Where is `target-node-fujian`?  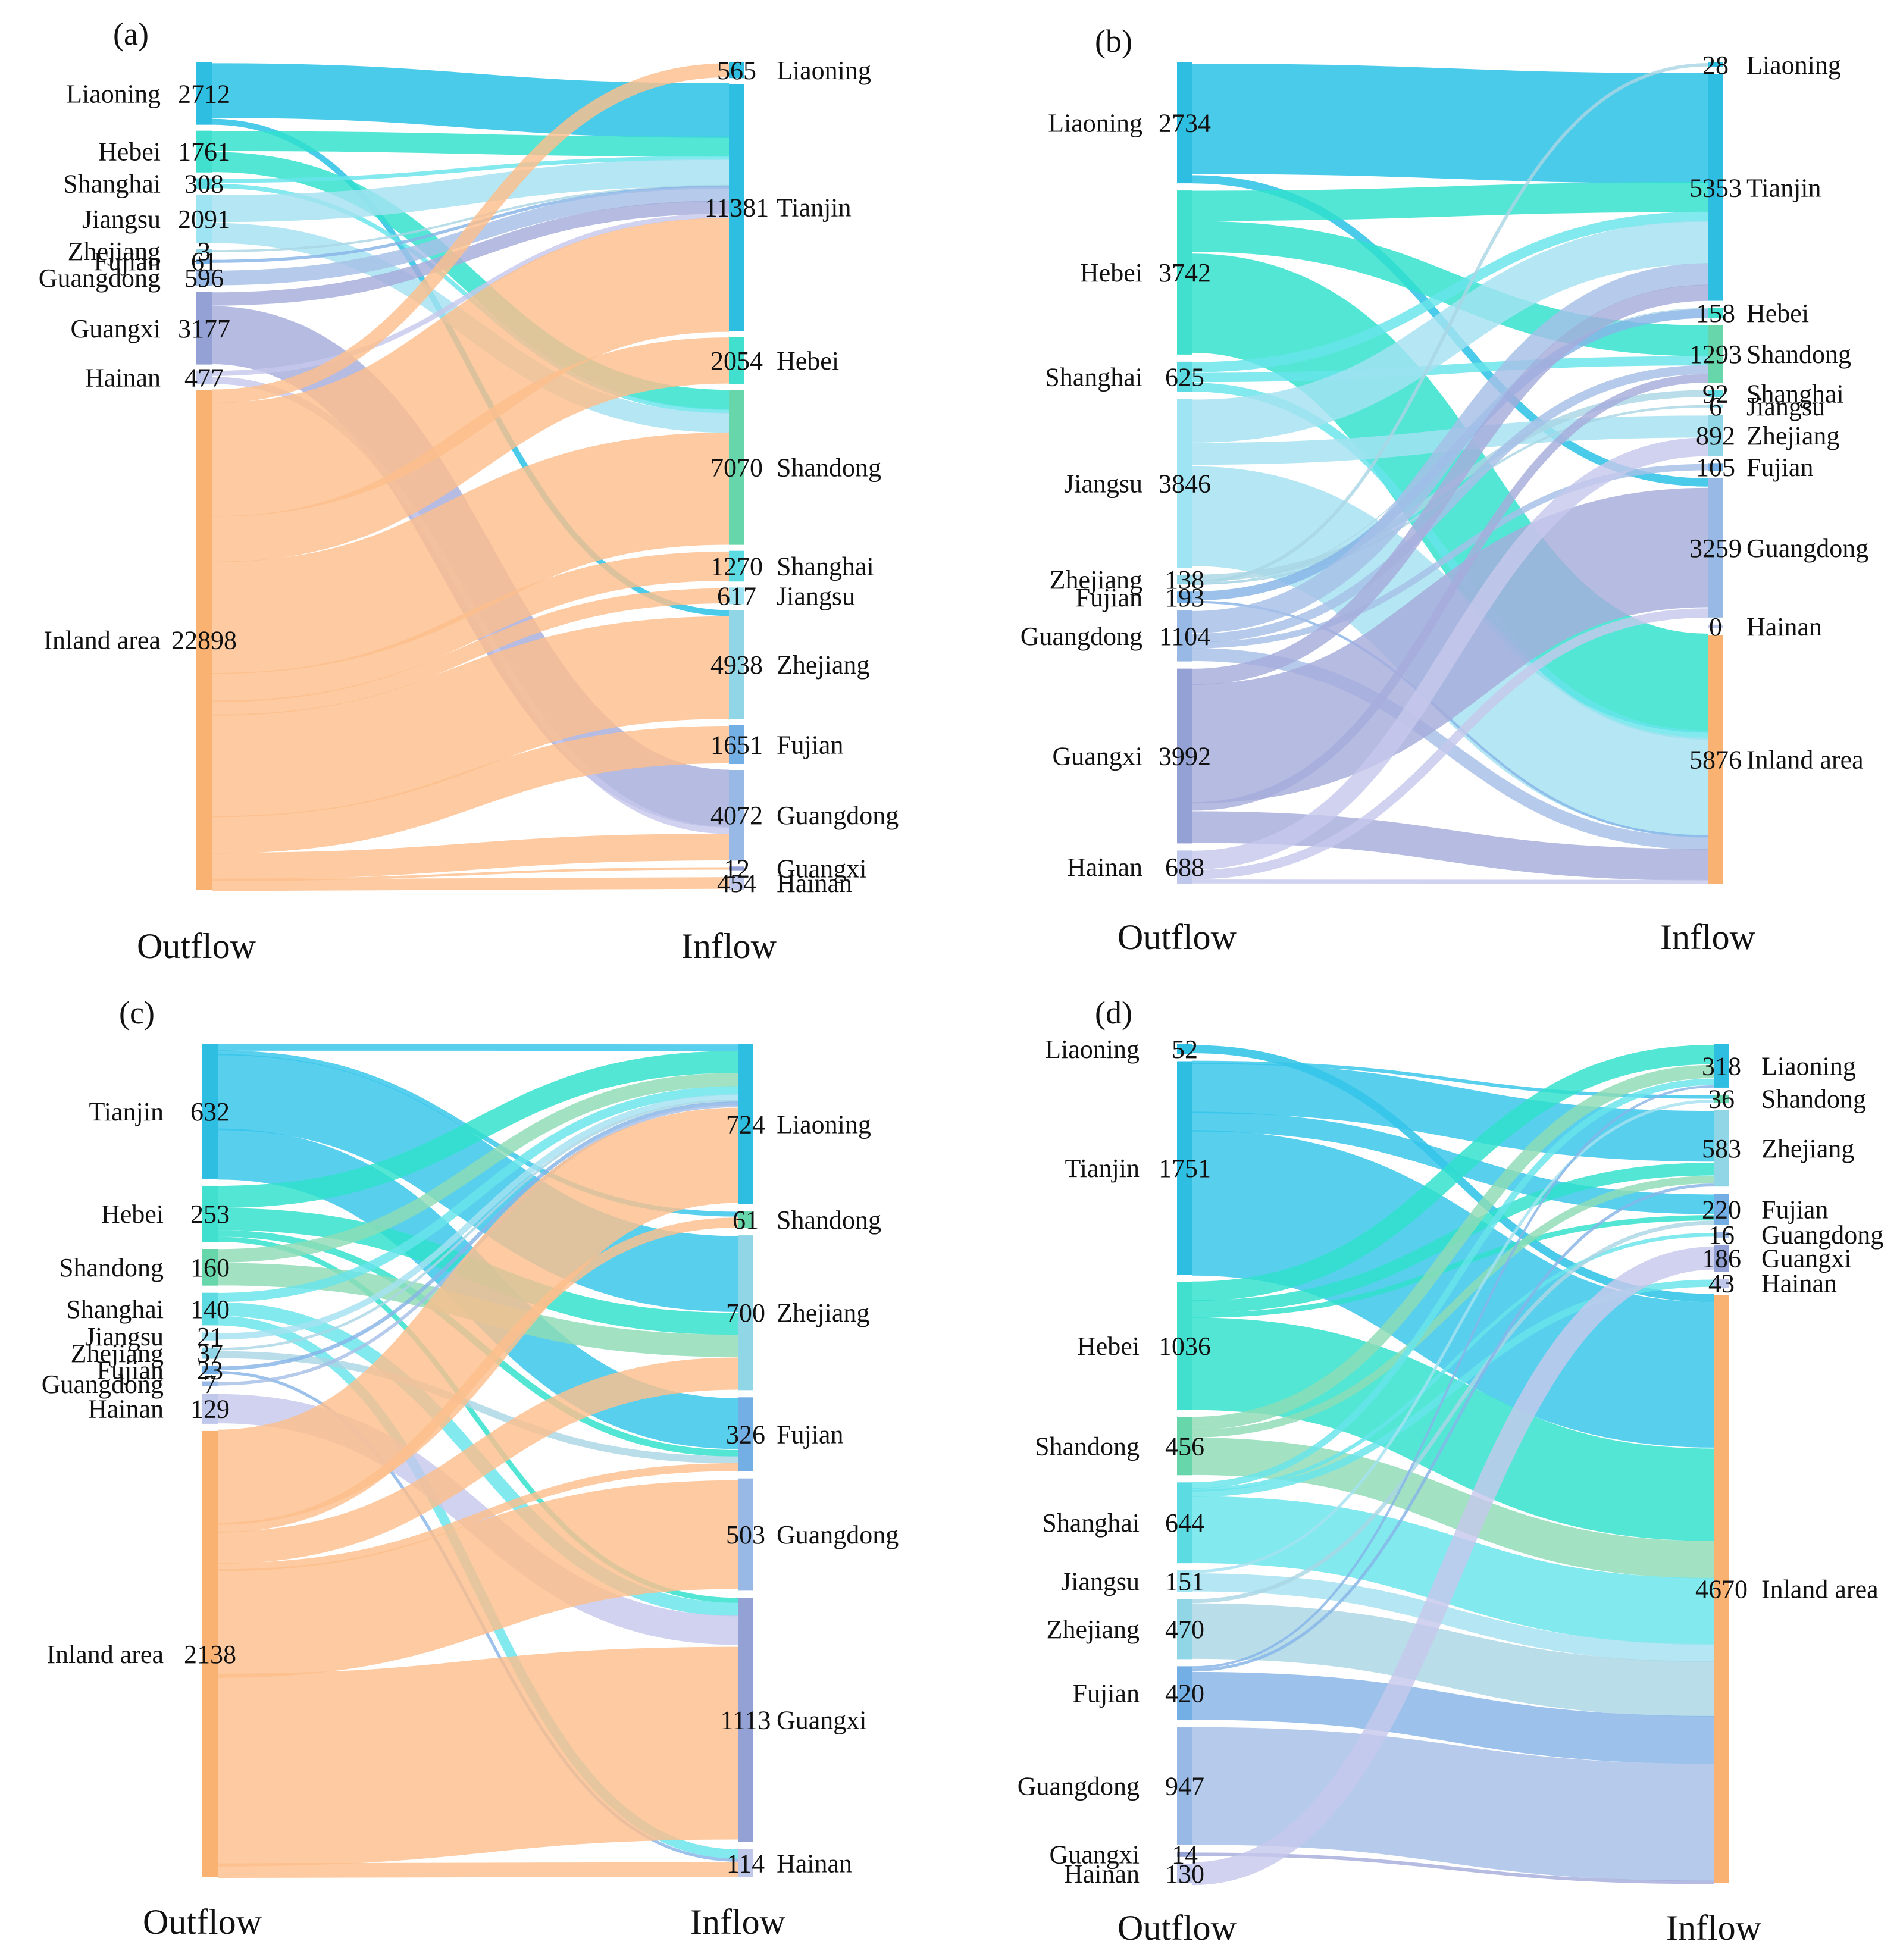 target-node-fujian is located at coordinates (1721, 1209).